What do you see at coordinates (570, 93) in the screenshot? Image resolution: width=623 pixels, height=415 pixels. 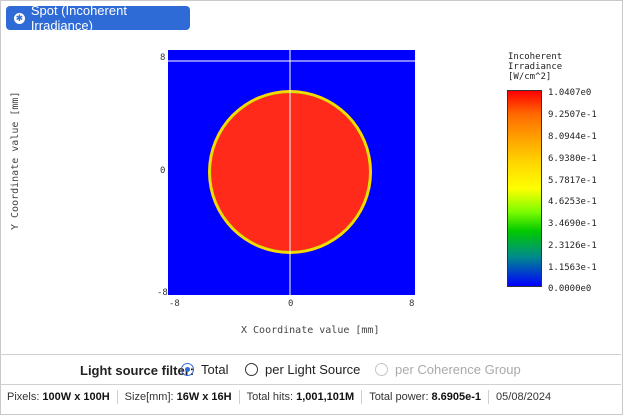 I see `colorbar-tick: 1.0407e0` at bounding box center [570, 93].